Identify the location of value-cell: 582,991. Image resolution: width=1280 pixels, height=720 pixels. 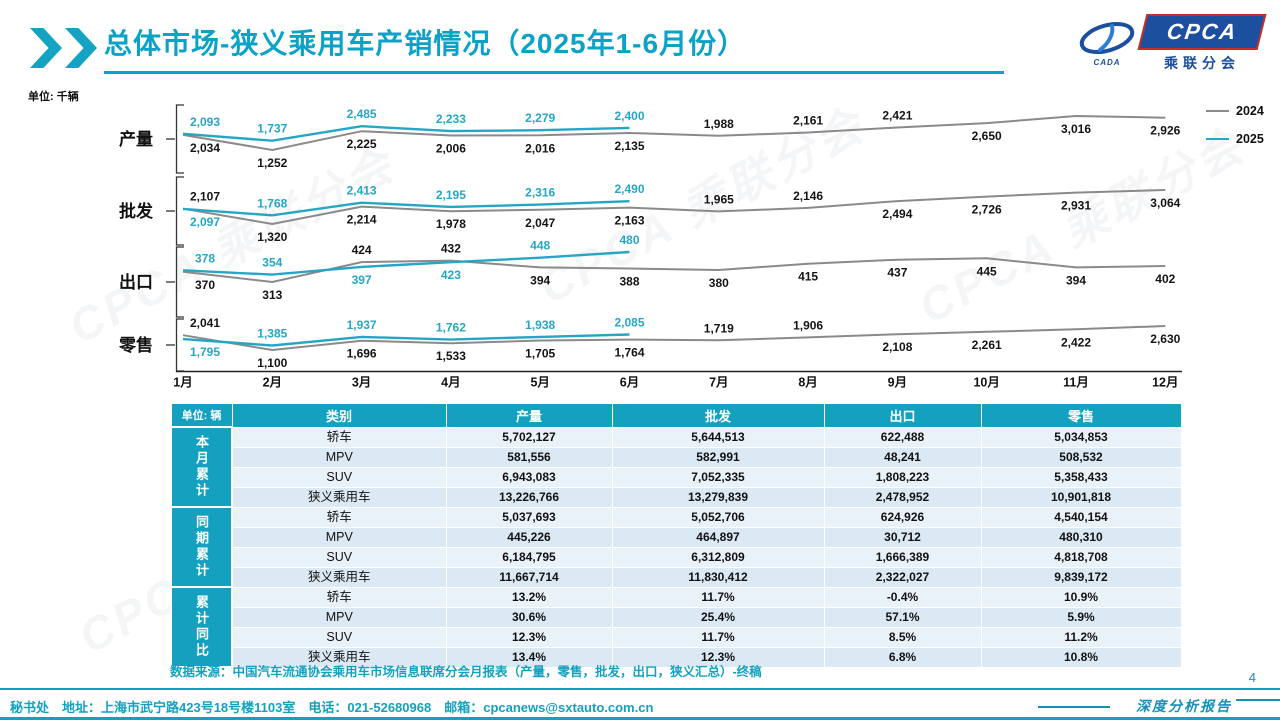
(718, 457).